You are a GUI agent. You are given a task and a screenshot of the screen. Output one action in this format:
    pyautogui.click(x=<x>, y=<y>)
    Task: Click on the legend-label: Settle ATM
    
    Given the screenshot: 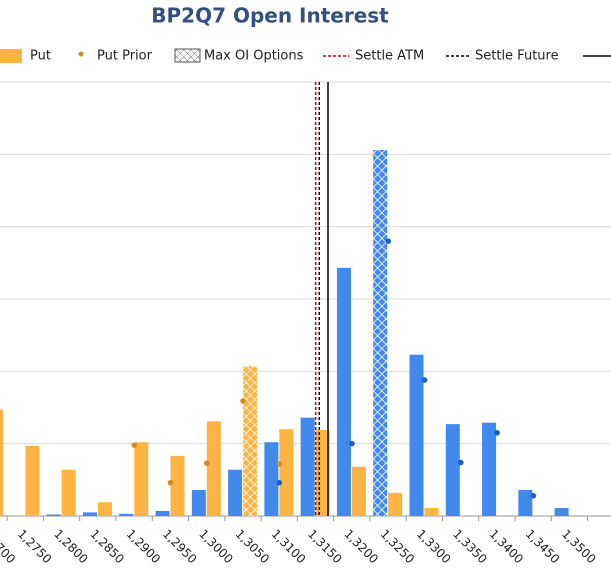 What is the action you would take?
    pyautogui.click(x=389, y=56)
    